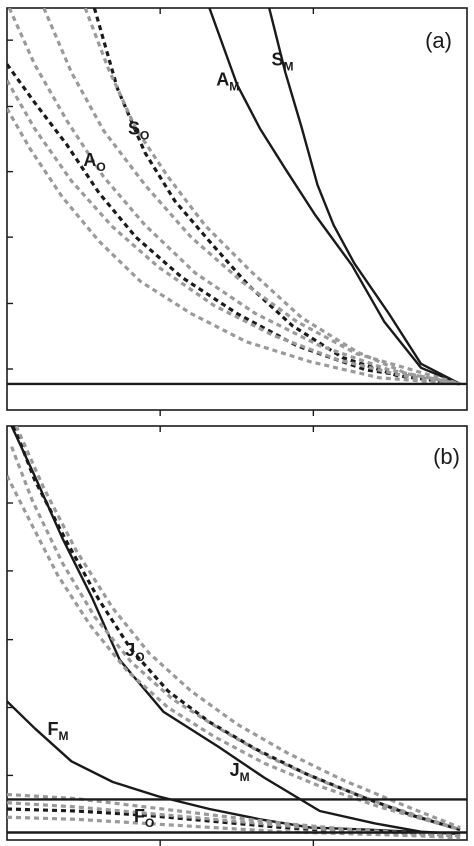 The height and width of the screenshot is (846, 474). Describe the element at coordinates (438, 40) in the screenshot. I see `panel-a-label: (a)` at that location.